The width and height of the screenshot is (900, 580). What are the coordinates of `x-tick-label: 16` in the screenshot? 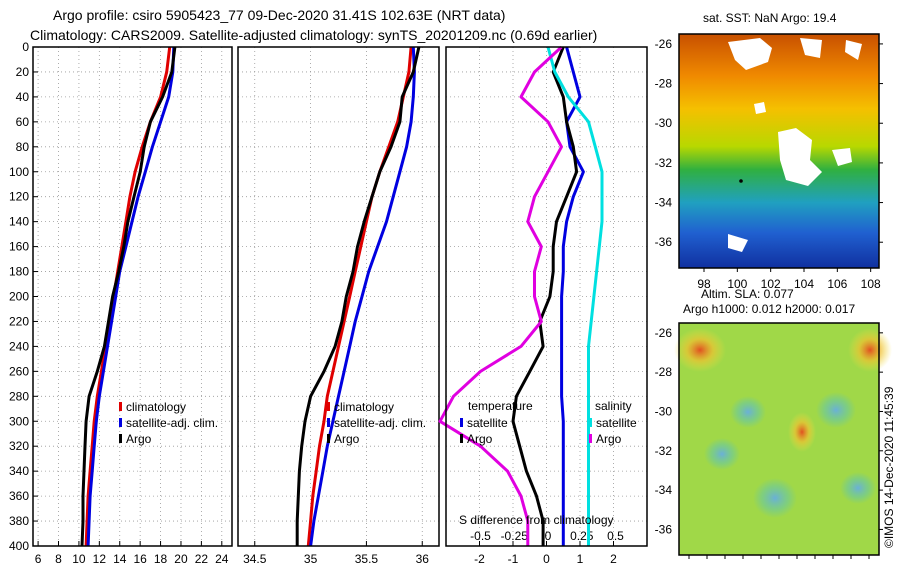 It's located at (140, 559).